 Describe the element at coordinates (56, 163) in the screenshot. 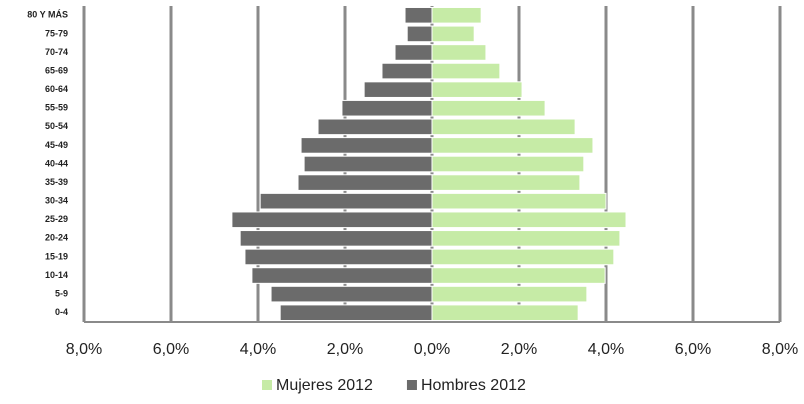

I see `y-tick-label: 40-44` at that location.